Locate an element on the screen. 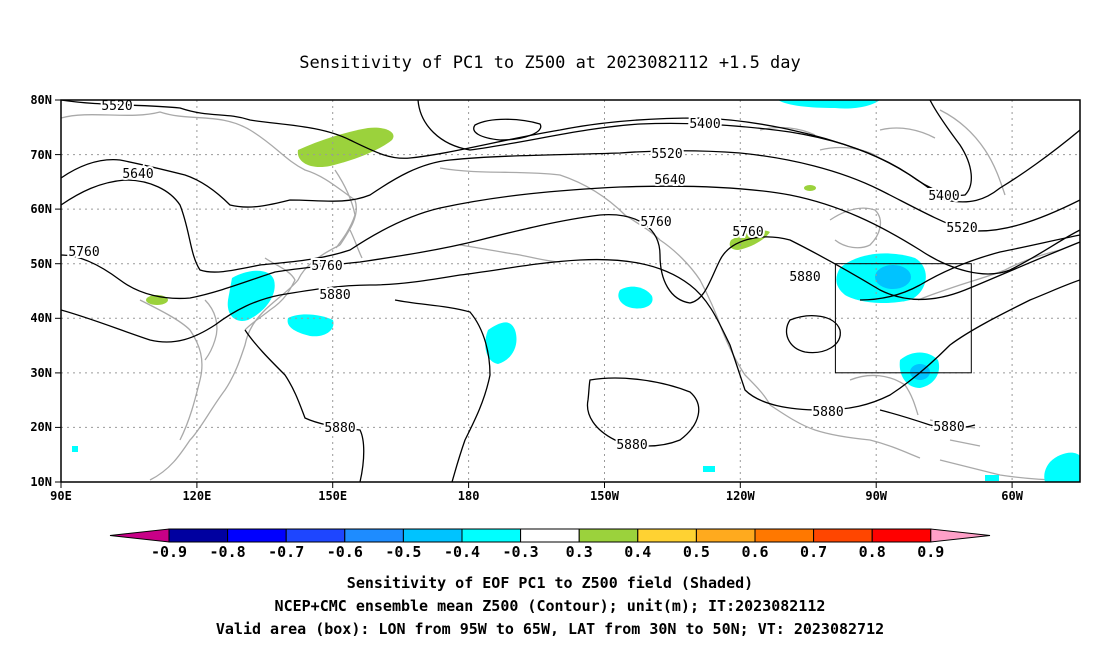 The image size is (1100, 650). contour-label-5400-east: 5400 is located at coordinates (943, 196).